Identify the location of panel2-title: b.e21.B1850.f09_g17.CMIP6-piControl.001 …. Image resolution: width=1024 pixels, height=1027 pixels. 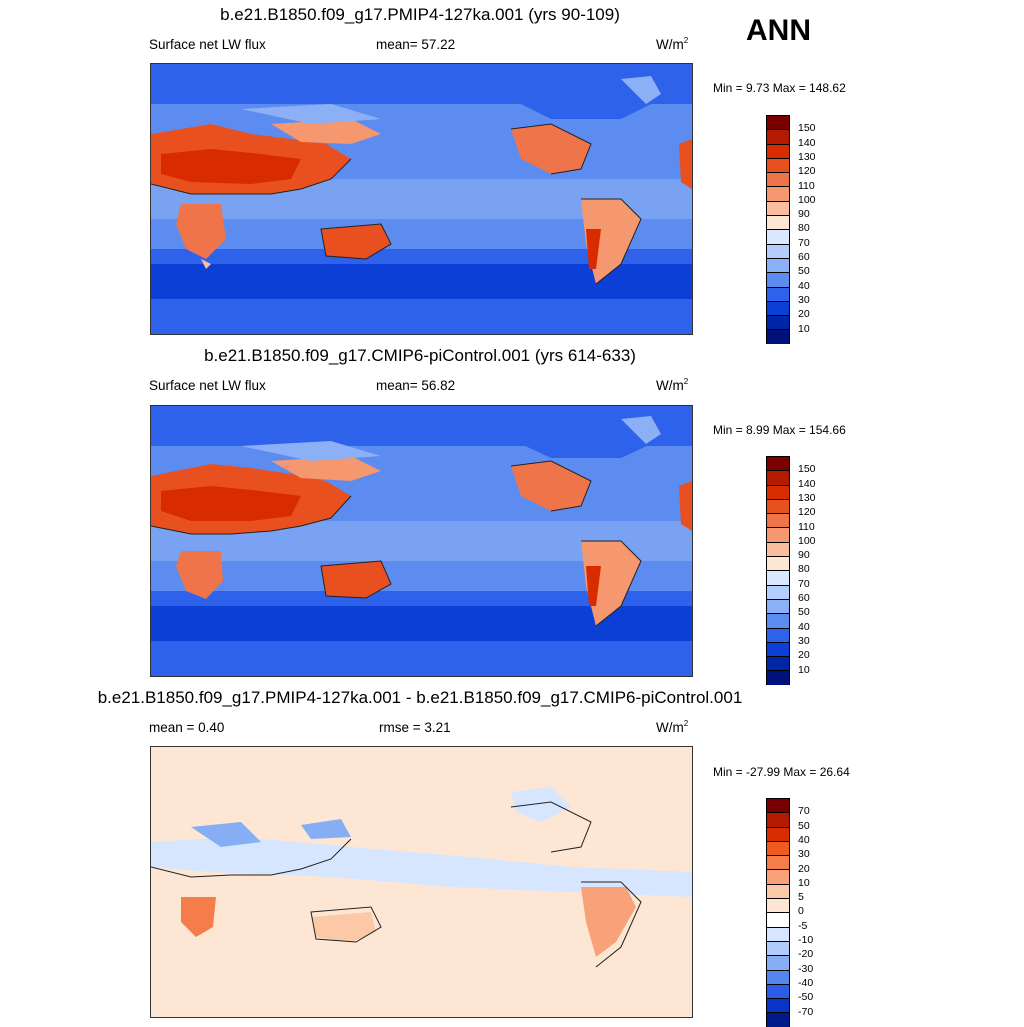
(420, 355).